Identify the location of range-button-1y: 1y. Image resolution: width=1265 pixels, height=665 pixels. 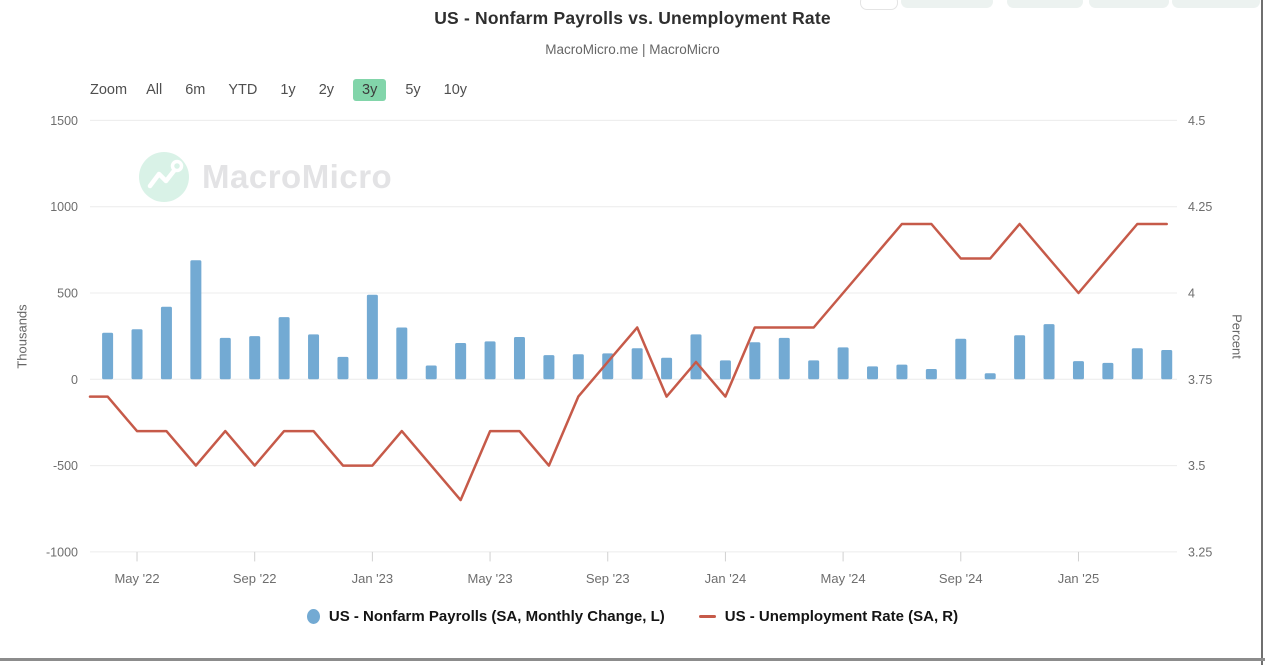
(288, 90).